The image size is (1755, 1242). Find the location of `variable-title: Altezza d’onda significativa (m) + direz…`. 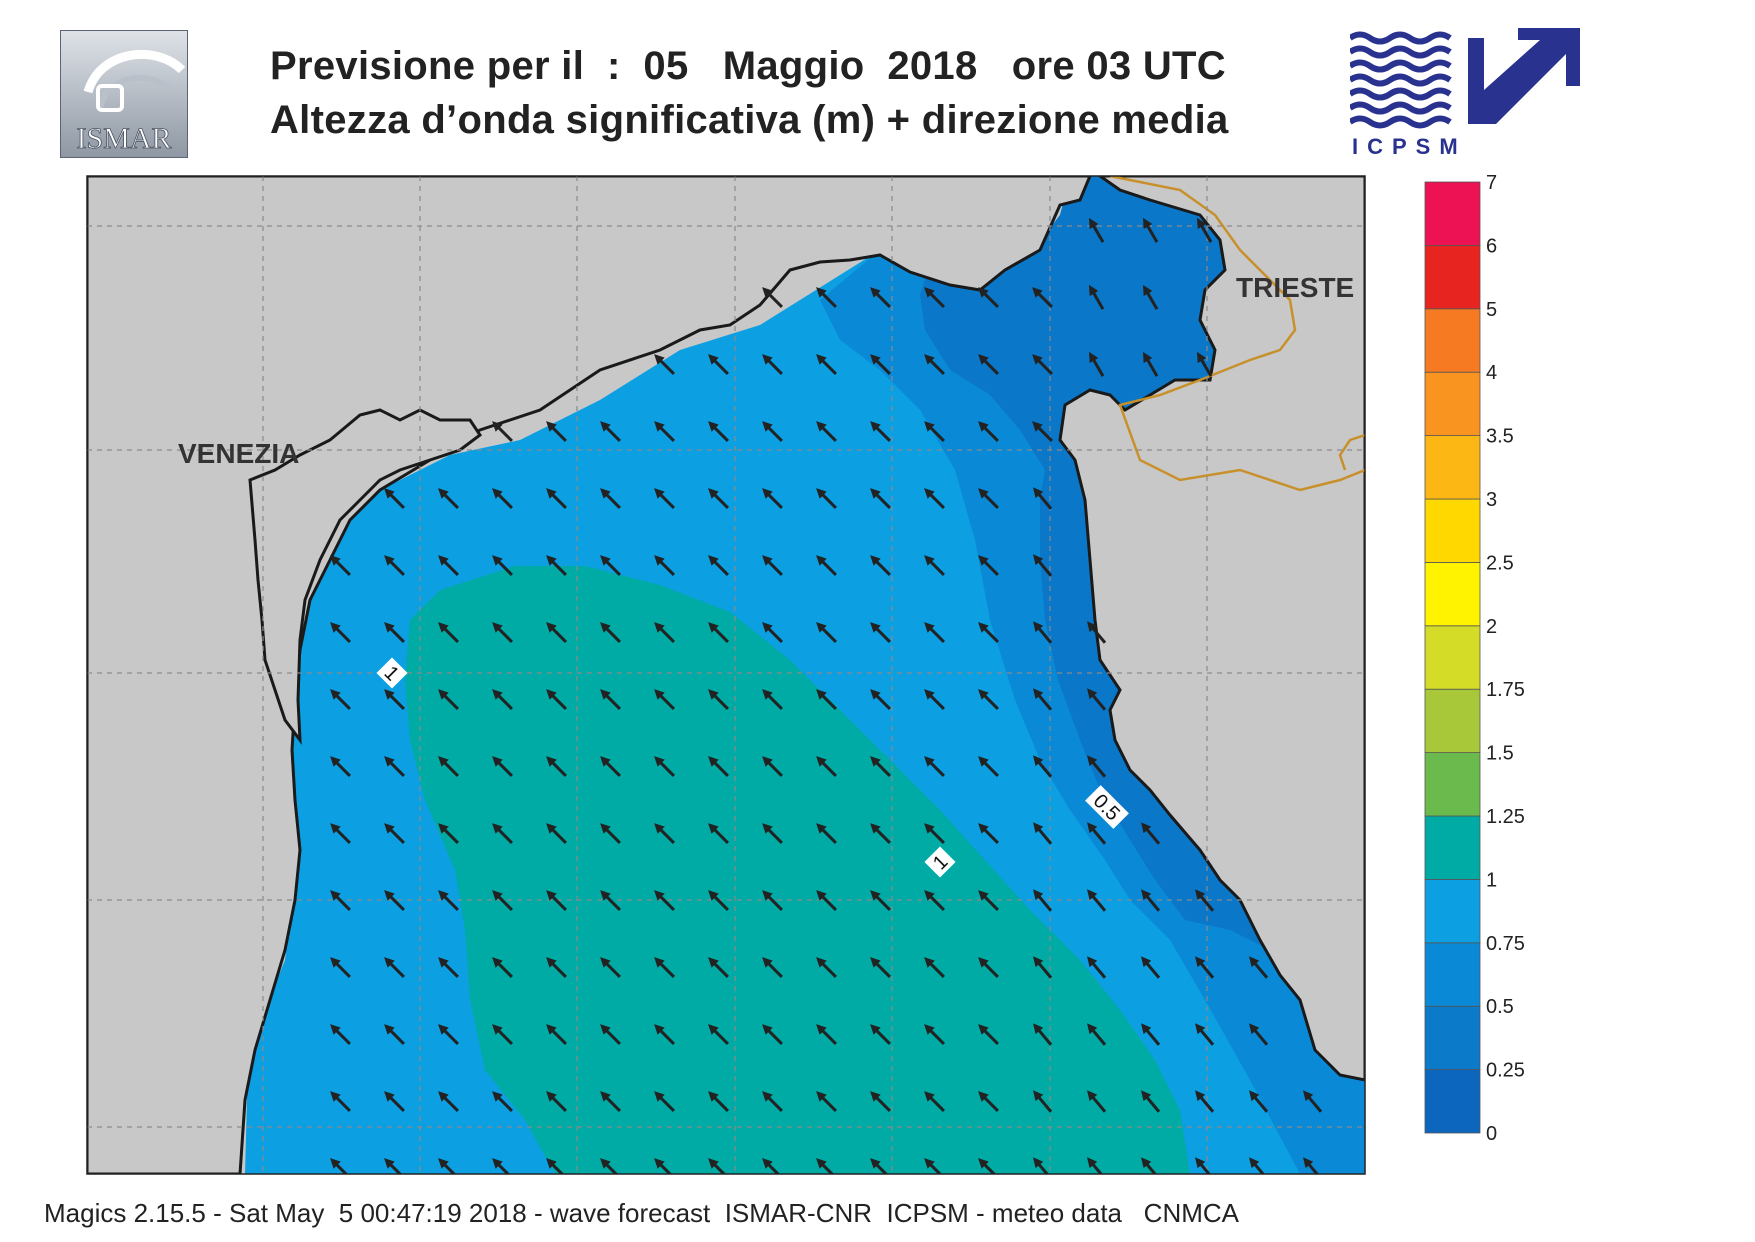

variable-title: Altezza d’onda significativa (m) + direz… is located at coordinates (749, 120).